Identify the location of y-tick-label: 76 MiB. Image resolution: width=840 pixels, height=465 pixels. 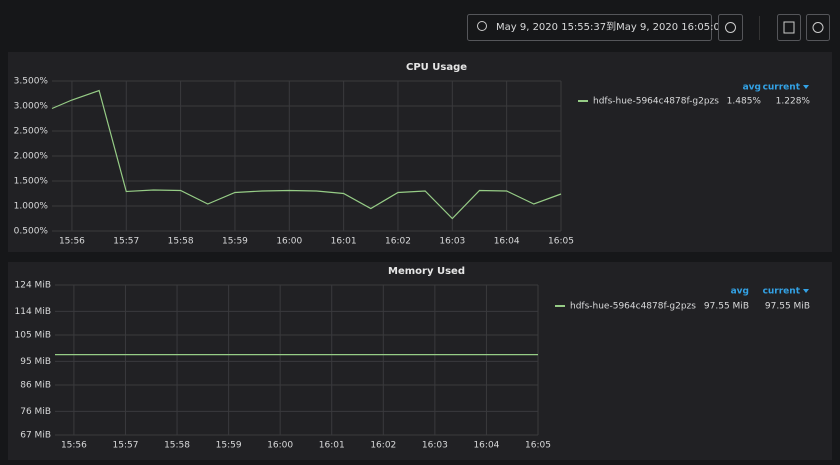
(35, 412).